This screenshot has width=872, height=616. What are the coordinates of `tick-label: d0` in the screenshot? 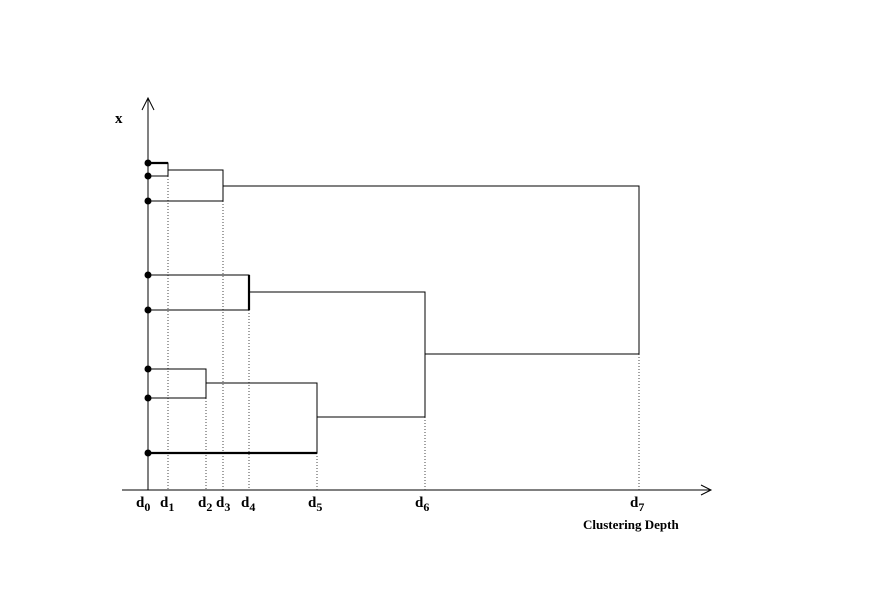 It's located at (143, 504).